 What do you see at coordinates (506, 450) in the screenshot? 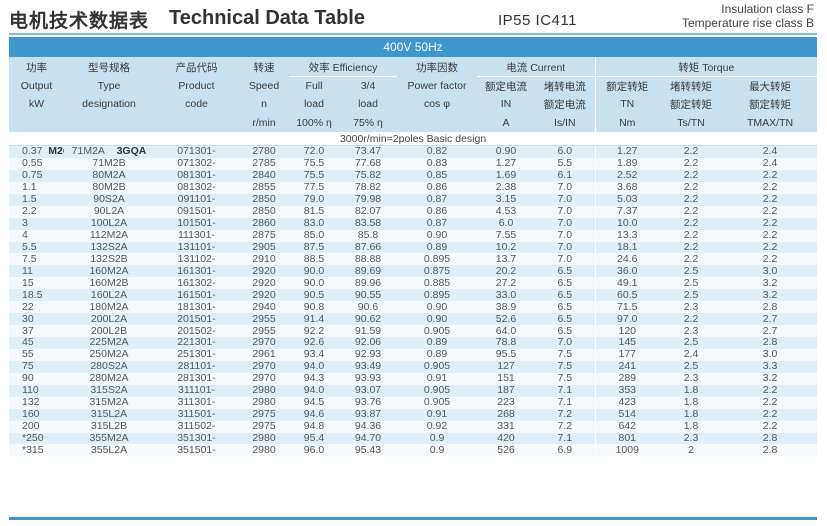
I see `cell-rated-current: 526` at bounding box center [506, 450].